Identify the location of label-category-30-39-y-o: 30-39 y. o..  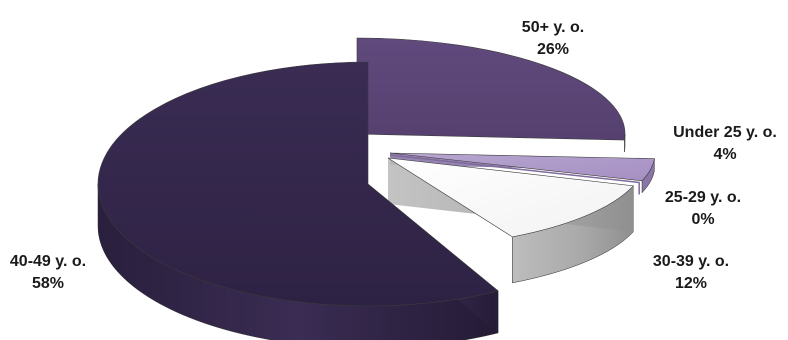
(691, 261).